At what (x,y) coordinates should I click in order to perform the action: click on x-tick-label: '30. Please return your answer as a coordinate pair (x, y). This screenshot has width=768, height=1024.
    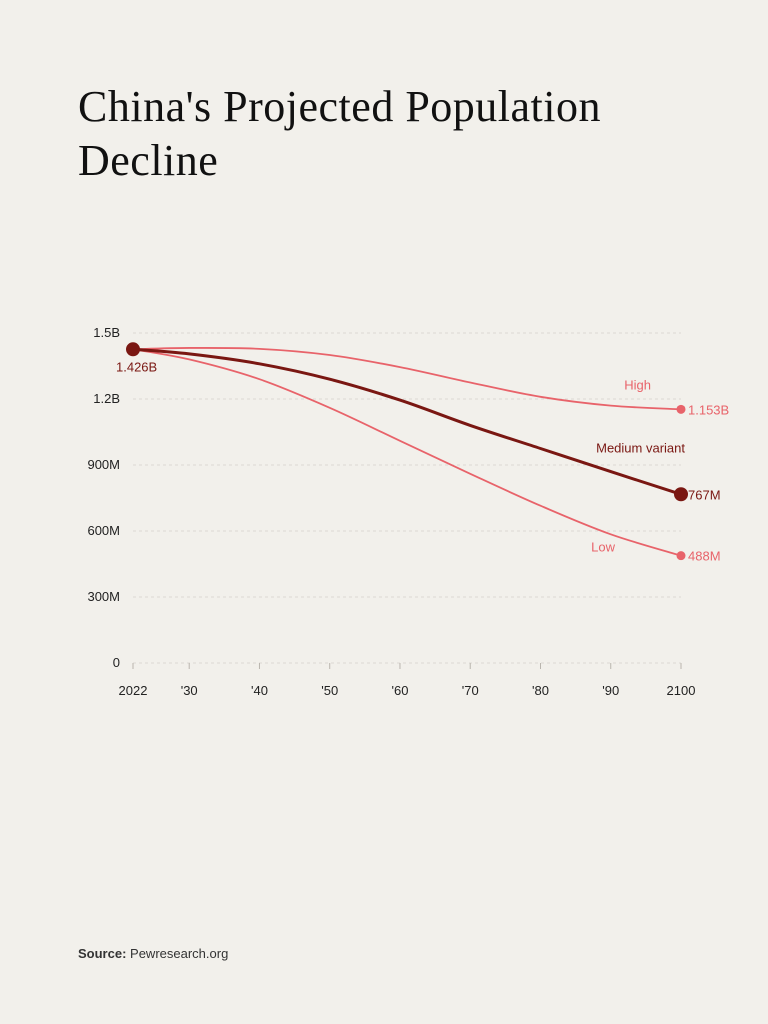
    Looking at the image, I should click on (189, 690).